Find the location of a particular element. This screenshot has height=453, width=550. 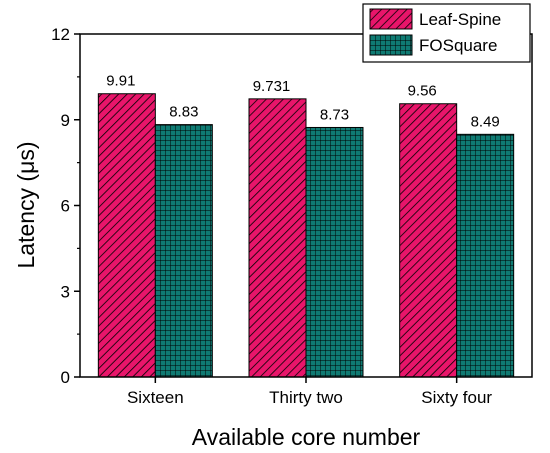

data-label: 8.73 is located at coordinates (334, 114).